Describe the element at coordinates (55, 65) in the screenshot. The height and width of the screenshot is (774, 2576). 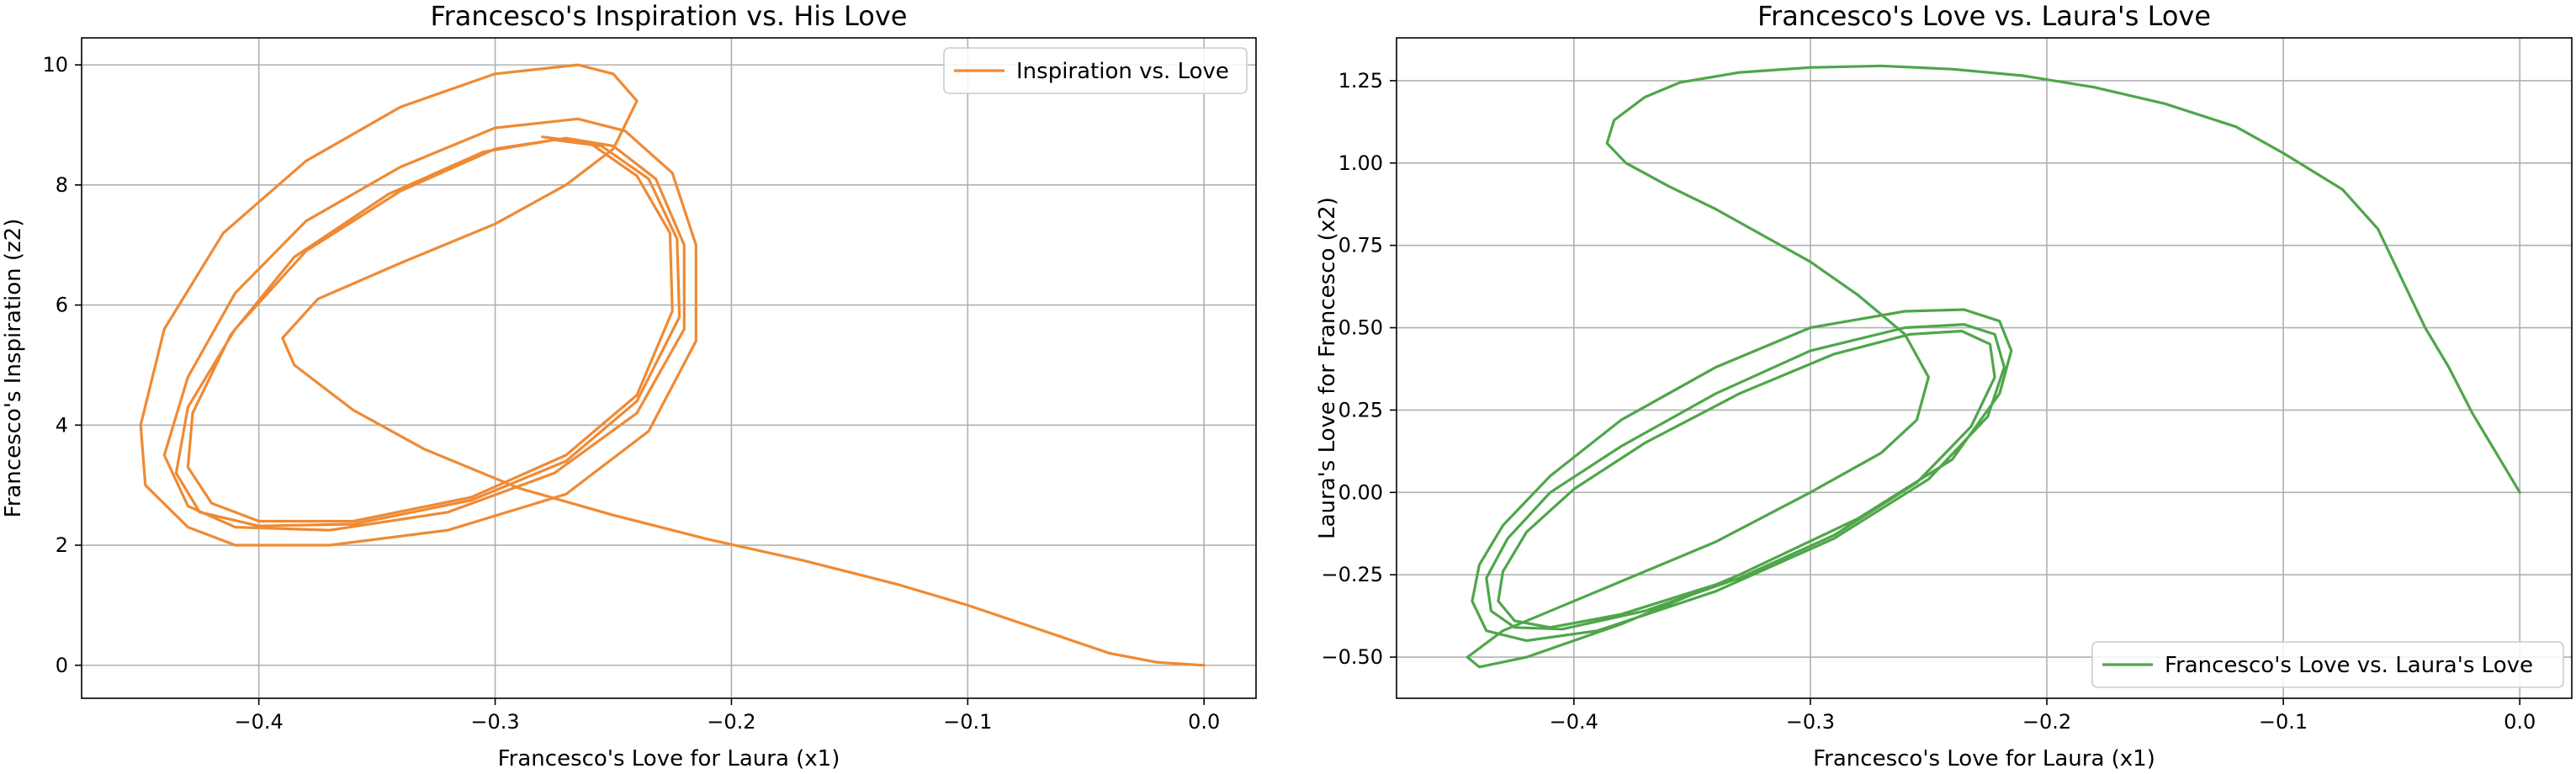
I see `y-tick-label: 10` at that location.